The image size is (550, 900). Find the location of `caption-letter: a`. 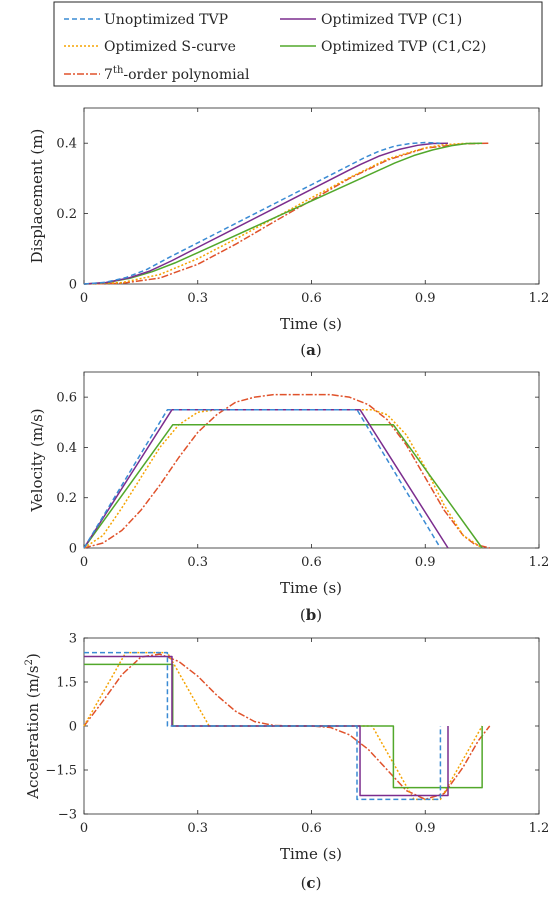

caption-letter: a is located at coordinates (311, 350).